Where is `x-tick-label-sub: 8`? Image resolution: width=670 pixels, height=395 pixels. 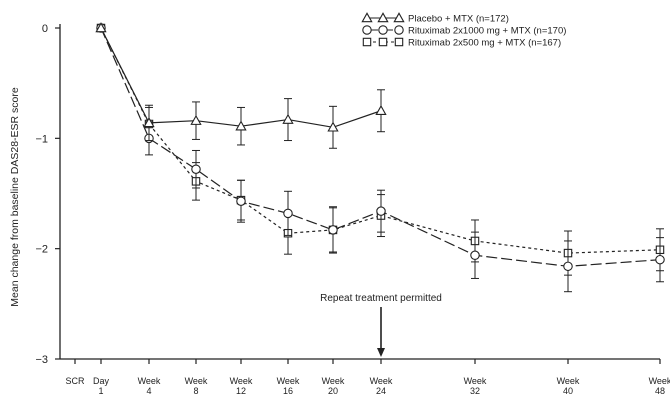 x-tick-label-sub: 8 is located at coordinates (195, 390).